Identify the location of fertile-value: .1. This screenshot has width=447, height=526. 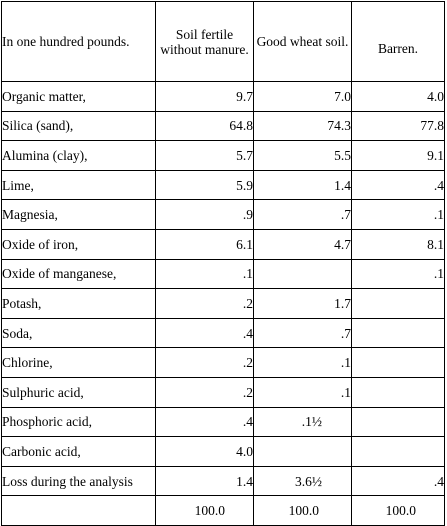
(204, 274).